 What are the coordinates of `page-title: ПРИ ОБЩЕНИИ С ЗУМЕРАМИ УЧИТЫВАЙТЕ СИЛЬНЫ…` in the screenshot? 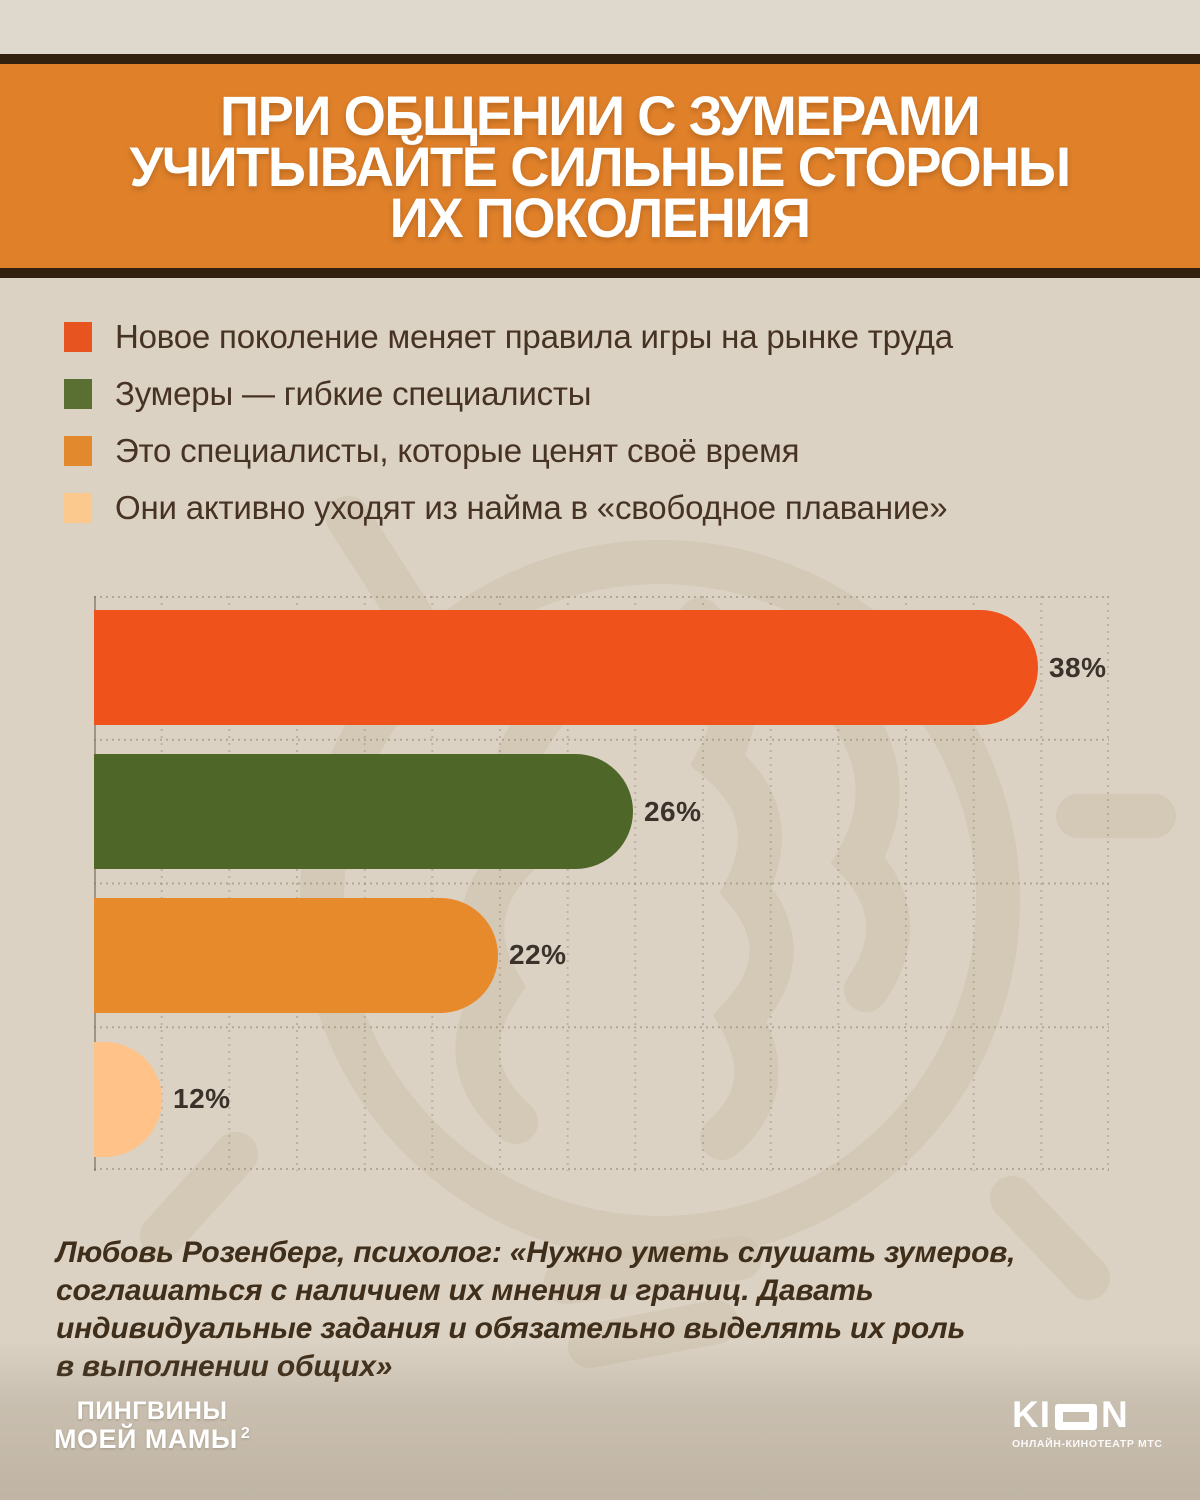 It's located at (600, 166).